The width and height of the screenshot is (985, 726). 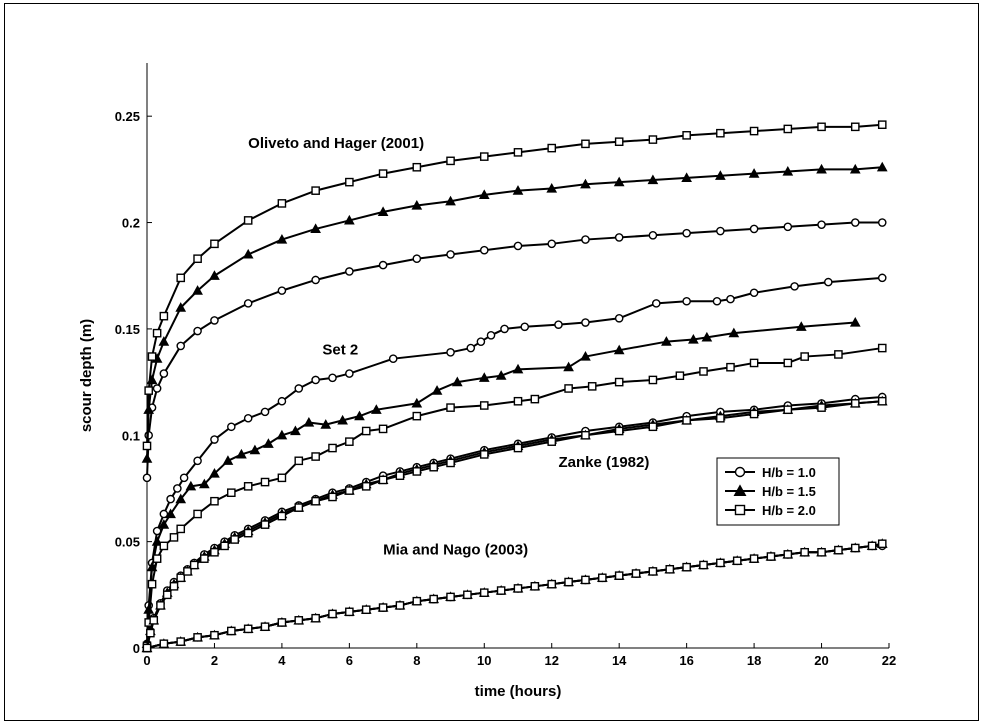 I want to click on y-tick-label: 0.15, so click(x=127, y=329).